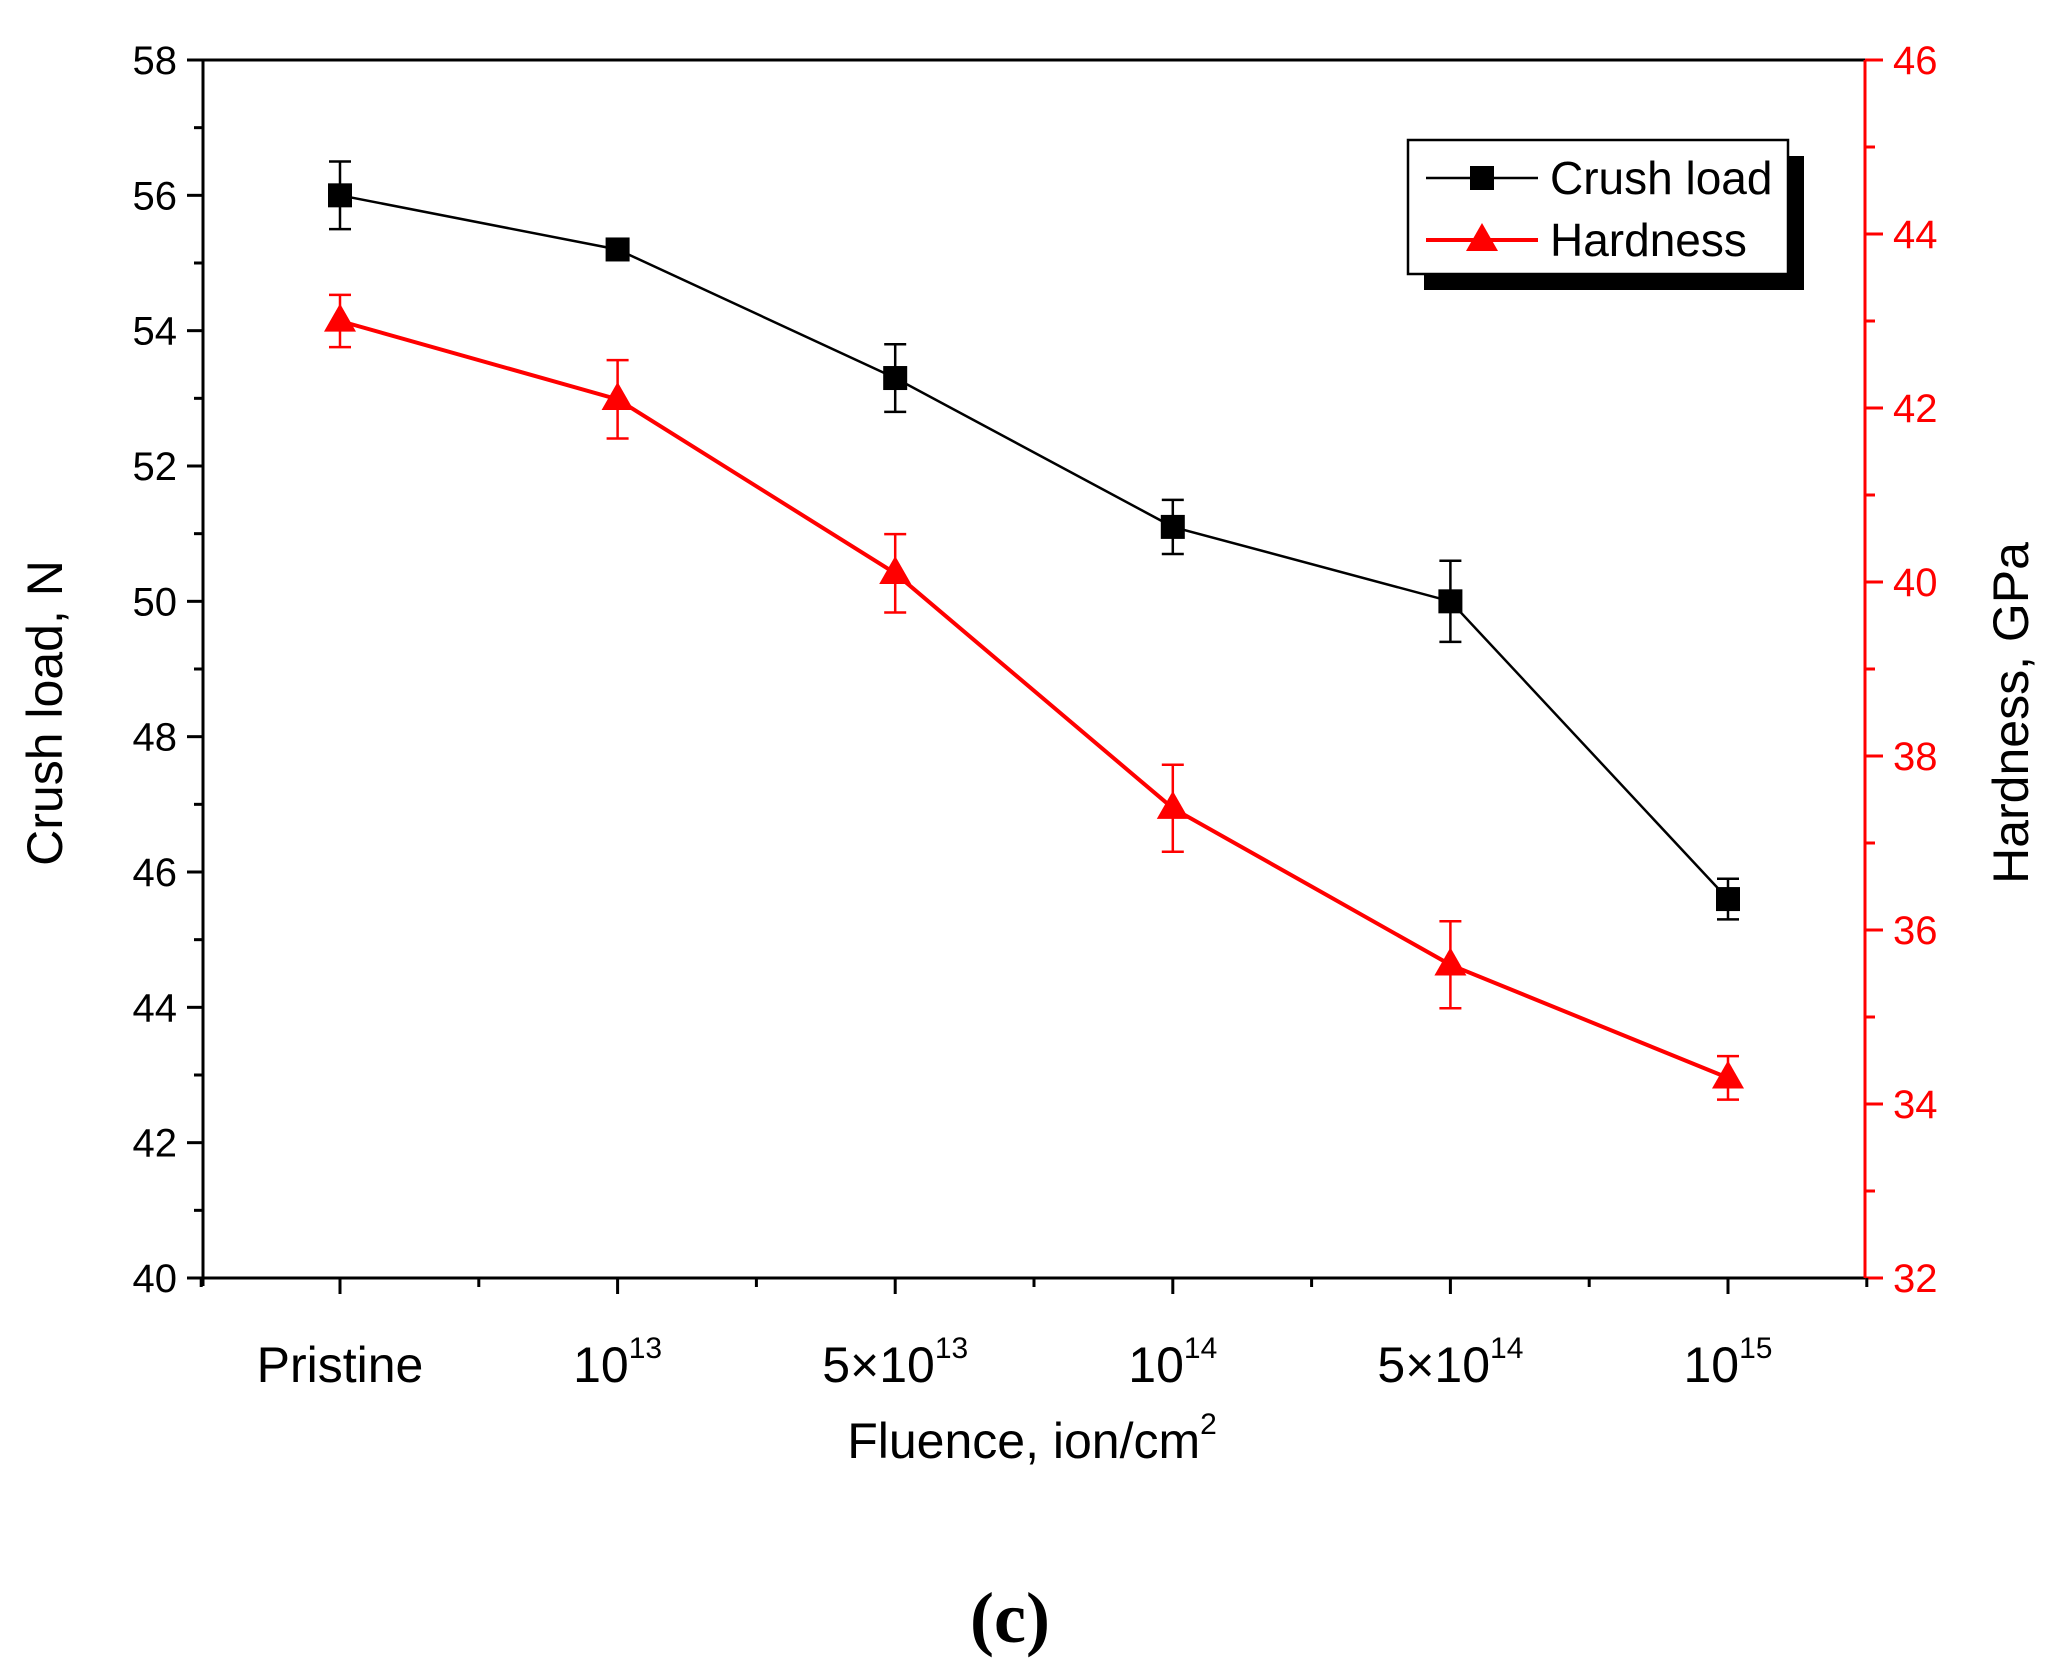 Image resolution: width=2064 pixels, height=1665 pixels. What do you see at coordinates (155, 1279) in the screenshot?
I see `left-axis-tick-label: 40` at bounding box center [155, 1279].